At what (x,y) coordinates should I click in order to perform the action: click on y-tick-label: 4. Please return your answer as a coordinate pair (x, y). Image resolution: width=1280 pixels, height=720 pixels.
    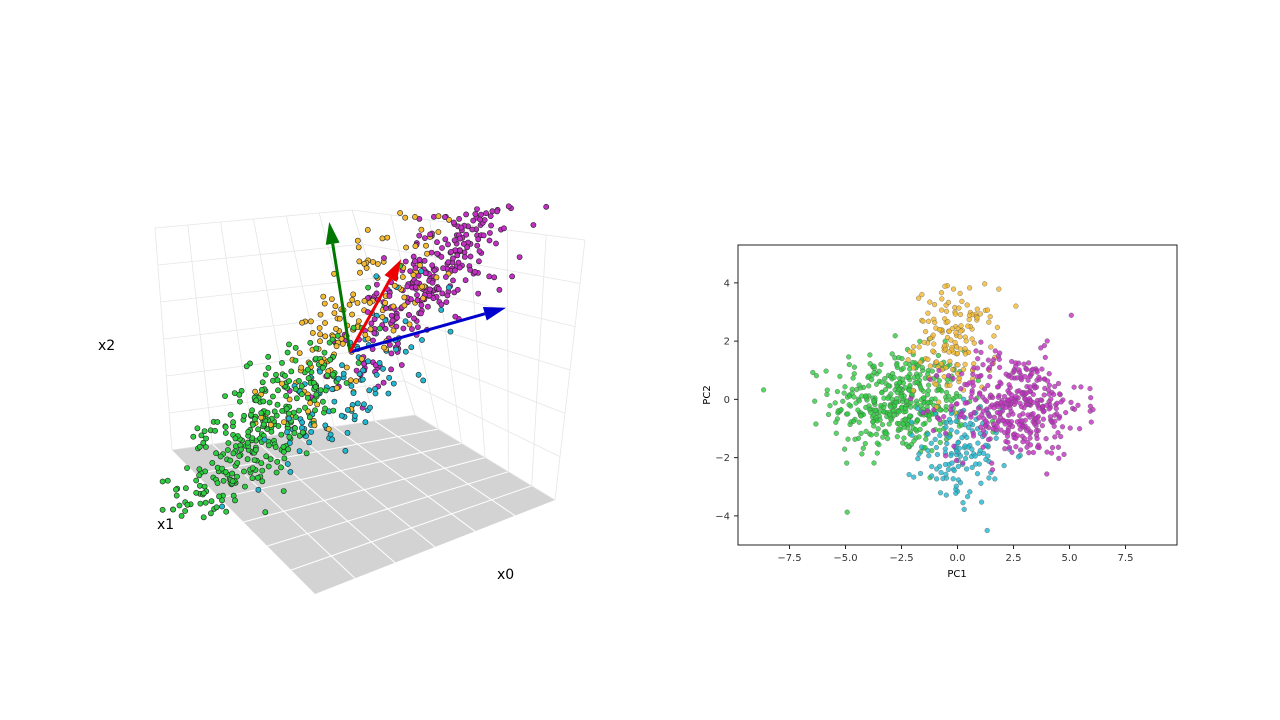
    Looking at the image, I should click on (727, 283).